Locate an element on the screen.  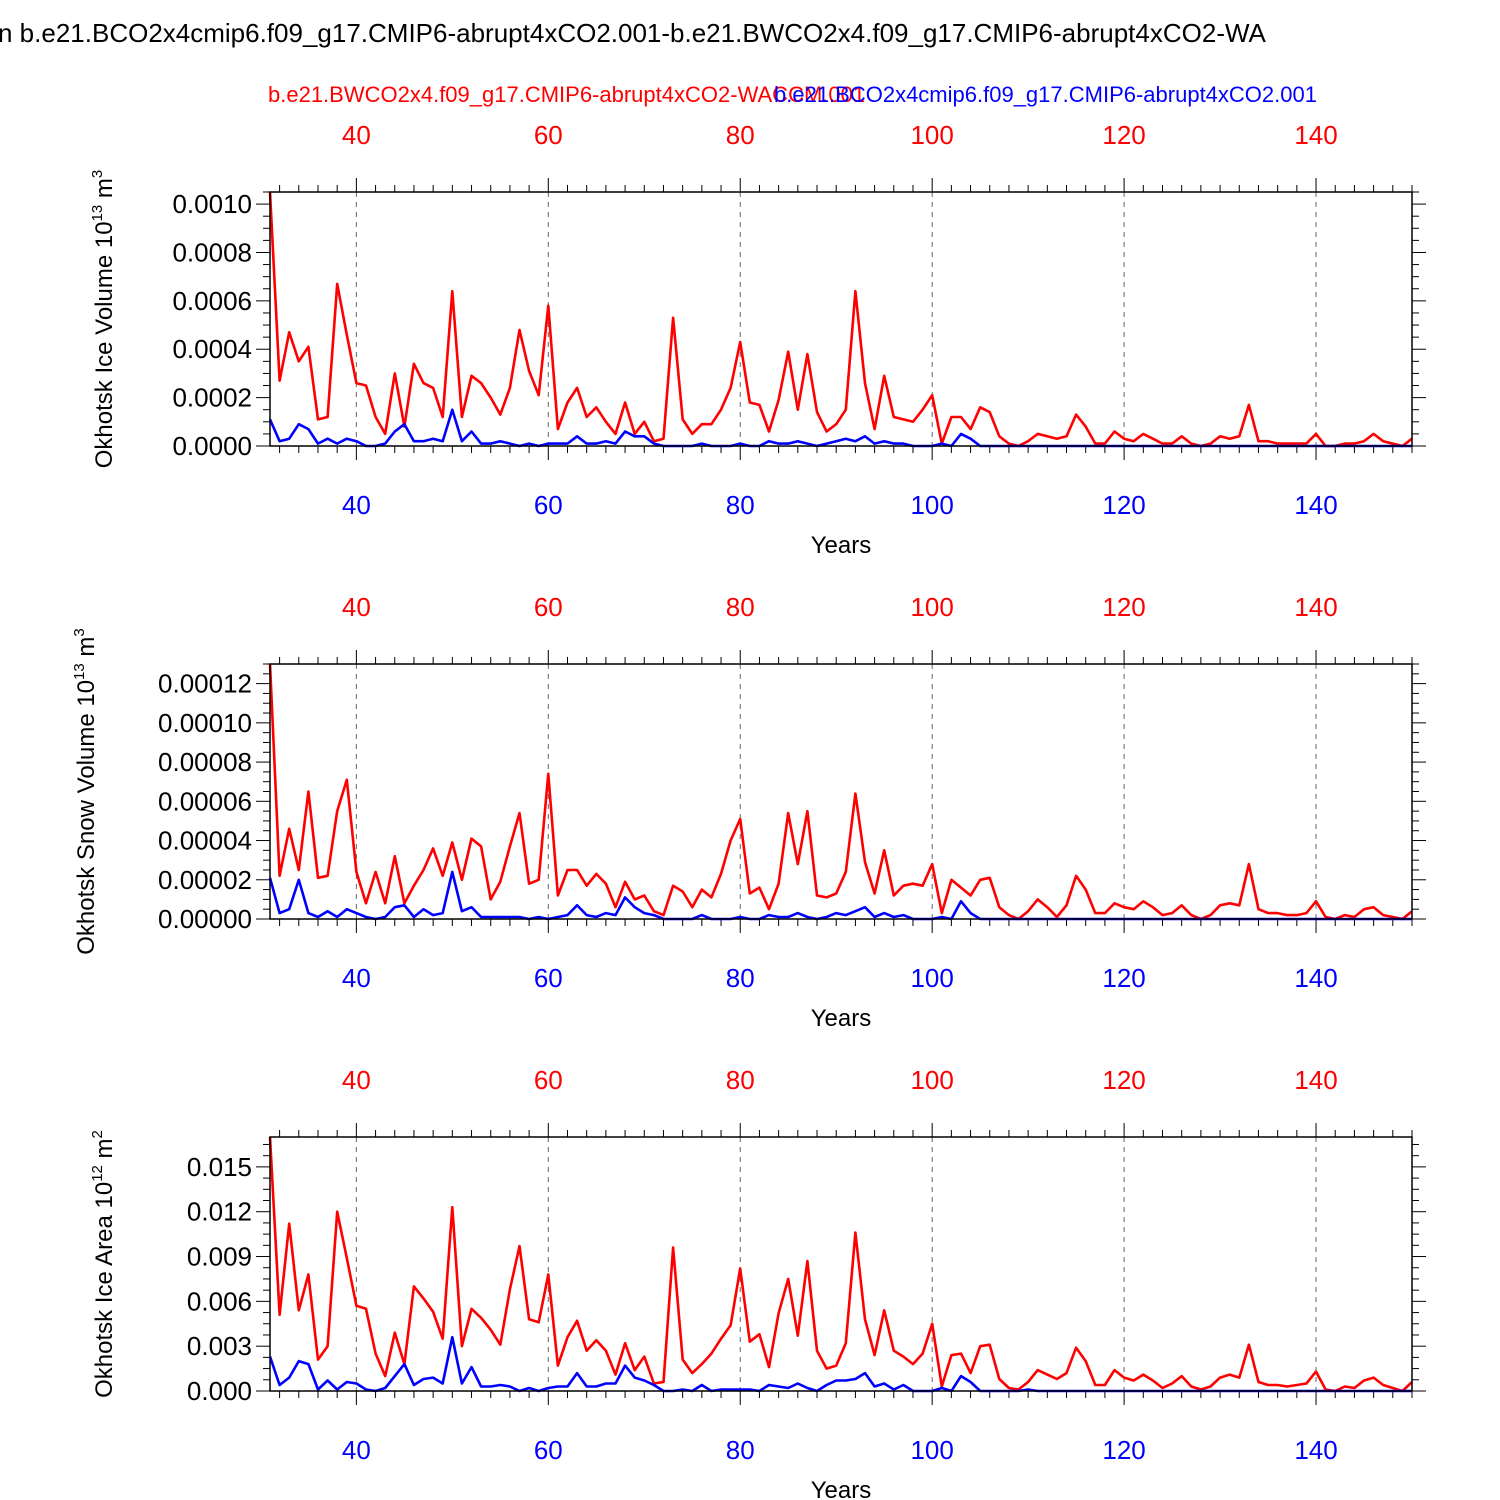
y-axis-label: Okhotsk Ice Volume 1013 m3 is located at coordinates (103, 319).